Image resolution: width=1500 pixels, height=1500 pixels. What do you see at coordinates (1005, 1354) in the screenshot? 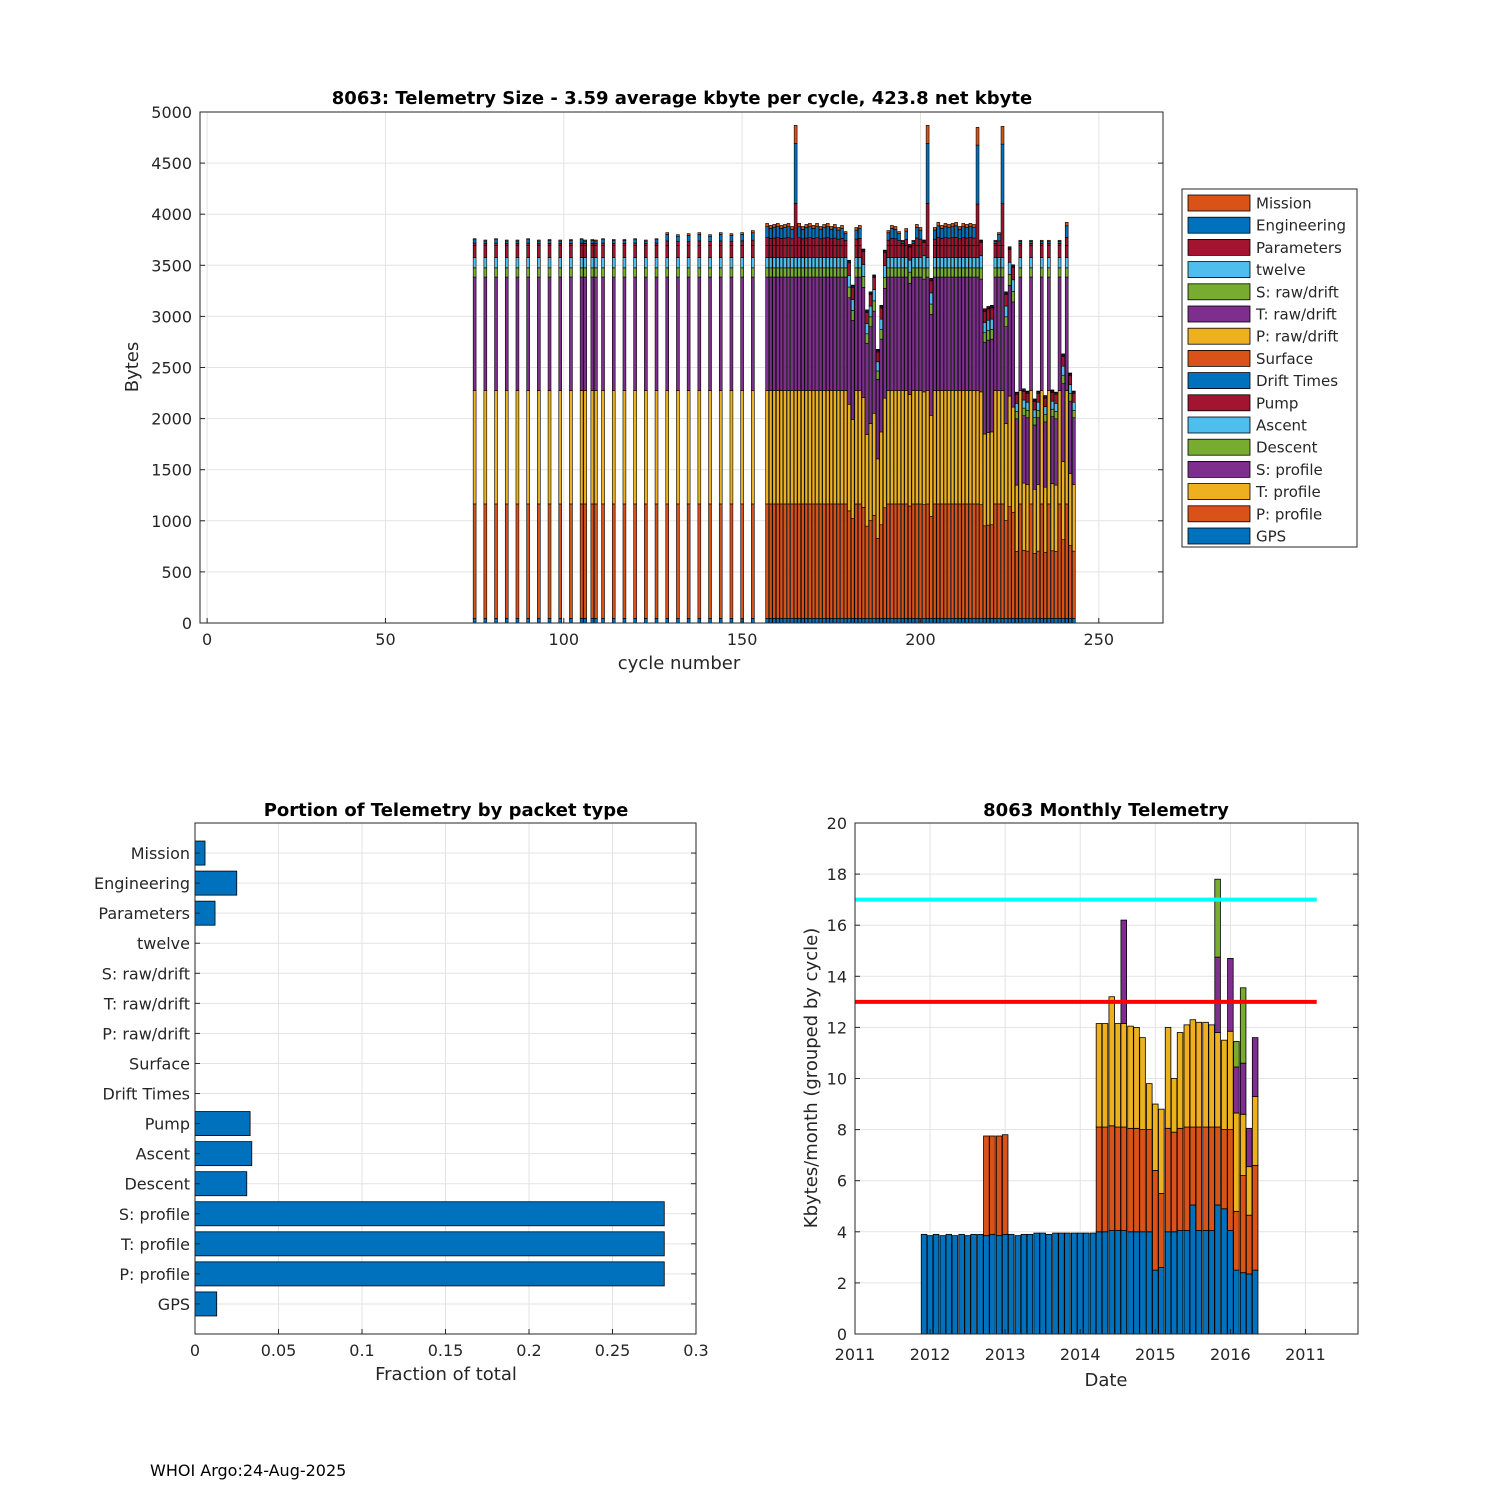
I see `x-tick-label: 2013` at bounding box center [1005, 1354].